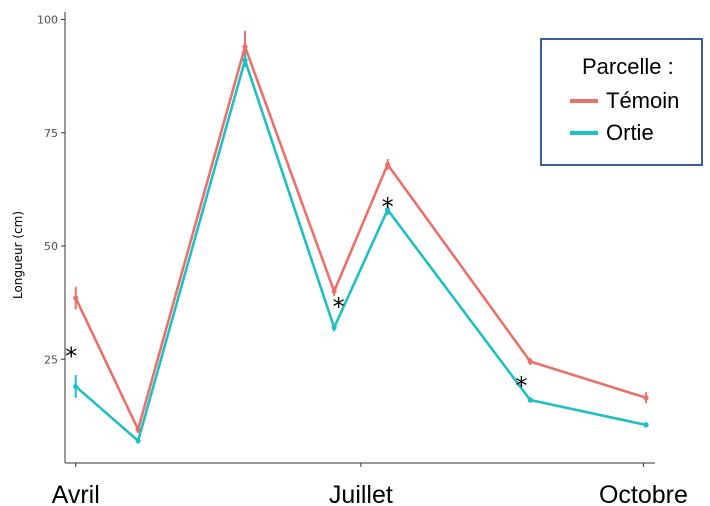 This screenshot has height=506, width=710. Describe the element at coordinates (51, 190) in the screenshot. I see `tick-labels: 25 50 75 100` at that location.